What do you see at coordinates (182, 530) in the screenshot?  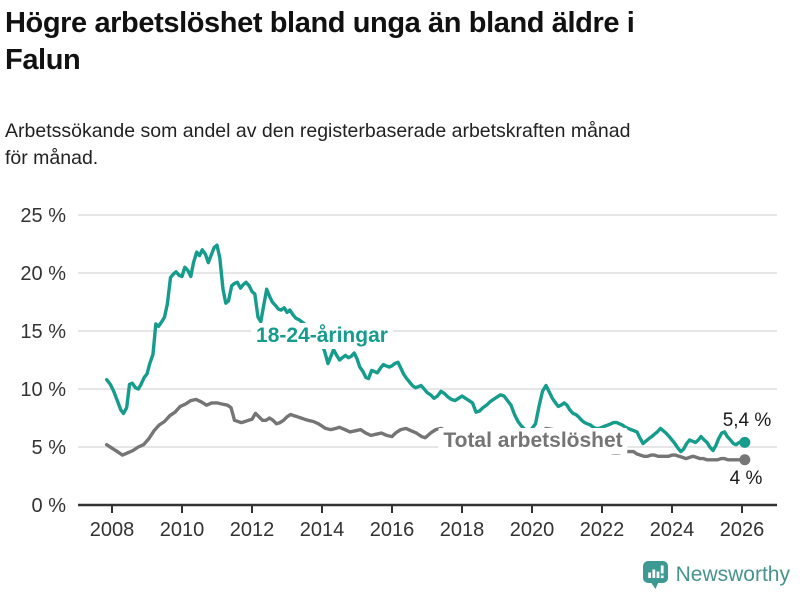 I see `x-axis-tick-label: 2010` at bounding box center [182, 530].